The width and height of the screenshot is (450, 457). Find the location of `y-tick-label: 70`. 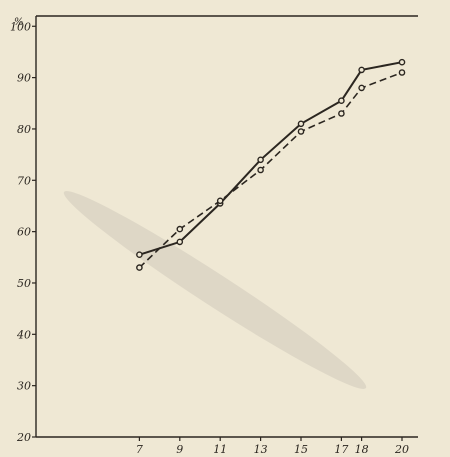

y-tick-label: 70 is located at coordinates (24, 180).